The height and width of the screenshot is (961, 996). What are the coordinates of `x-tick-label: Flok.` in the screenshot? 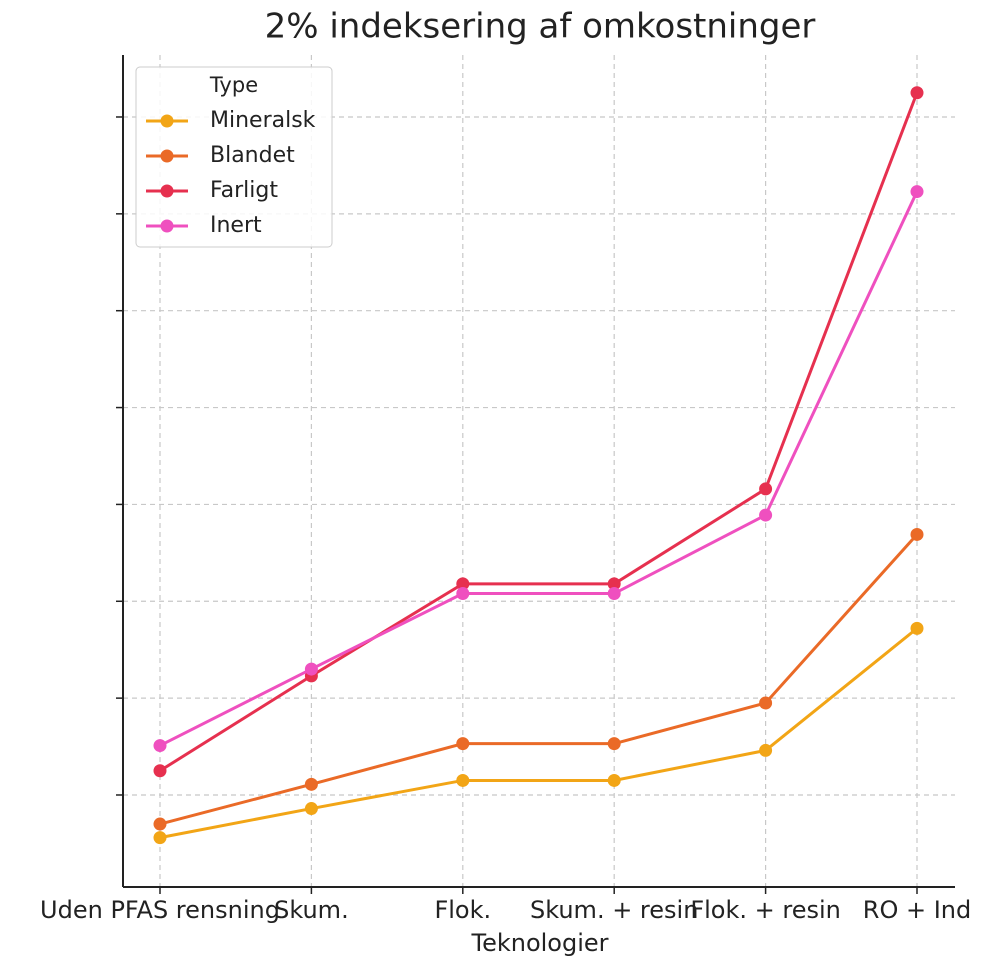 It's located at (462, 910).